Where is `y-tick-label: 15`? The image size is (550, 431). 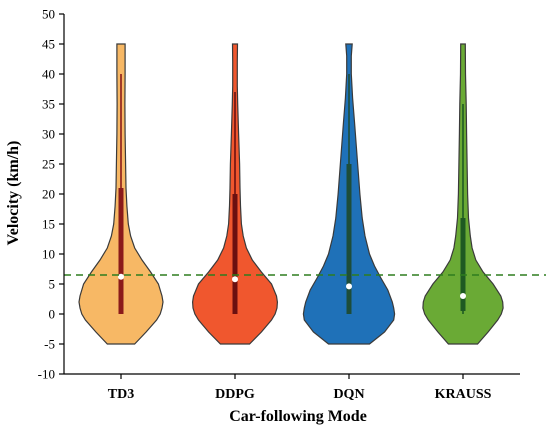
y-tick-label: 15 is located at coordinates (48, 224).